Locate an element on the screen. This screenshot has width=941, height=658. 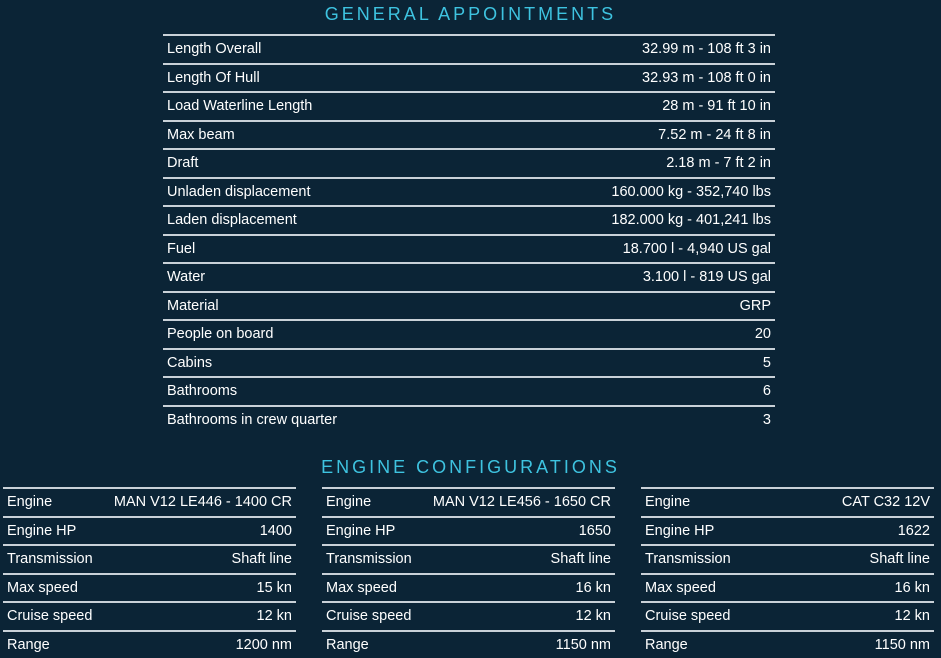
row-value: 160.000 kg - 352,740 lbs is located at coordinates (691, 191).